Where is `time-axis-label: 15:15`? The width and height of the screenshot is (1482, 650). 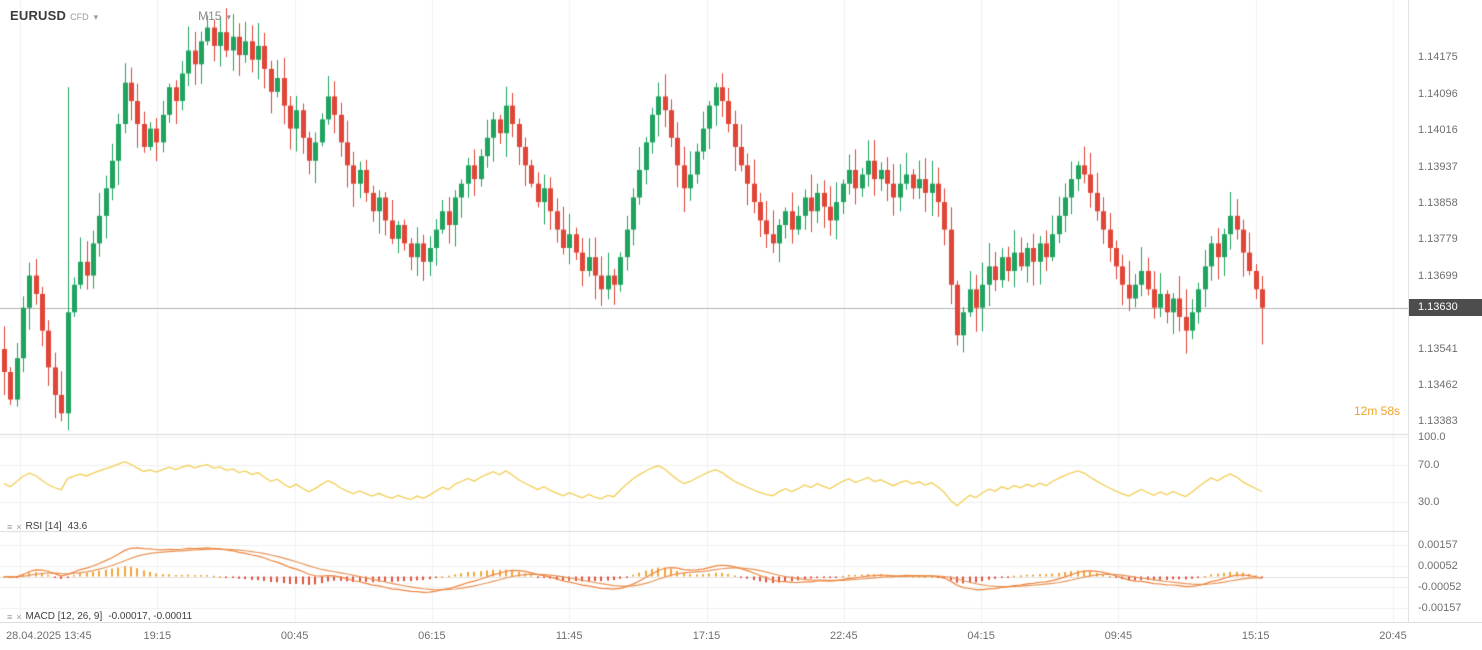 time-axis-label: 15:15 is located at coordinates (1255, 636).